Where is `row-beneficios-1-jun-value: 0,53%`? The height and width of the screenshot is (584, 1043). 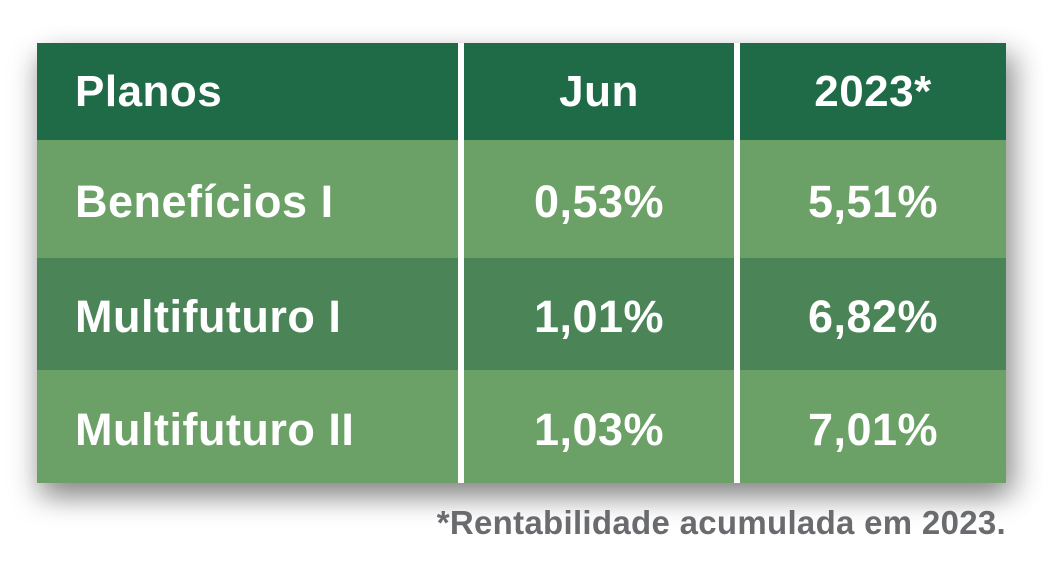 row-beneficios-1-jun-value: 0,53% is located at coordinates (599, 199).